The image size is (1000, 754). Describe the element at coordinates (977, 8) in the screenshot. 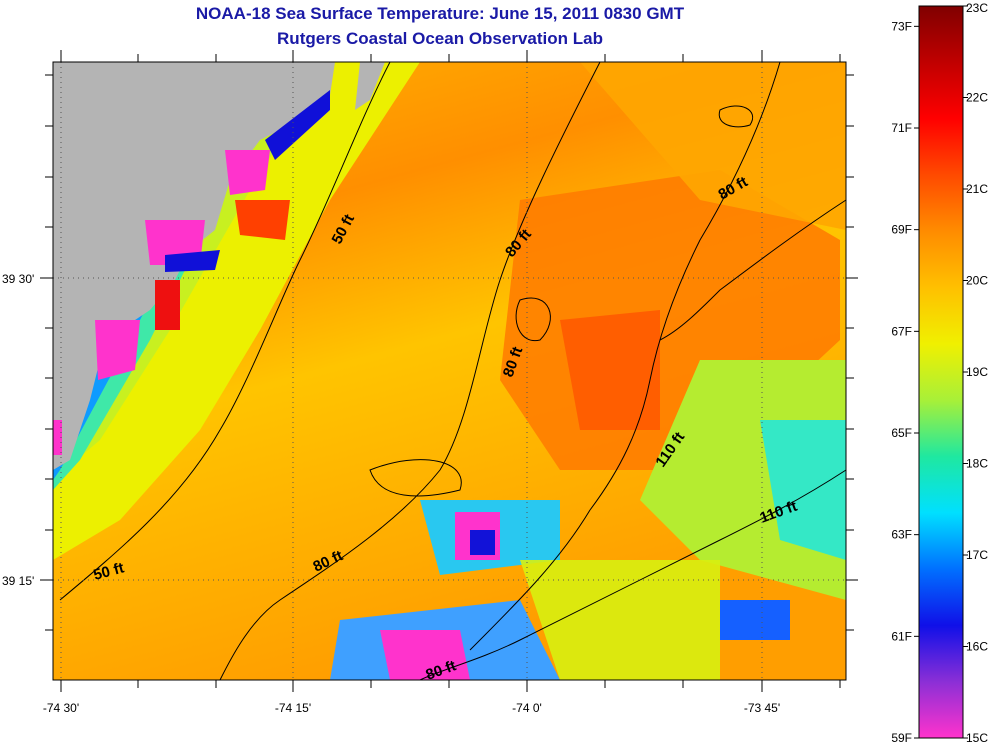

I see `celsius-label: 23C` at that location.